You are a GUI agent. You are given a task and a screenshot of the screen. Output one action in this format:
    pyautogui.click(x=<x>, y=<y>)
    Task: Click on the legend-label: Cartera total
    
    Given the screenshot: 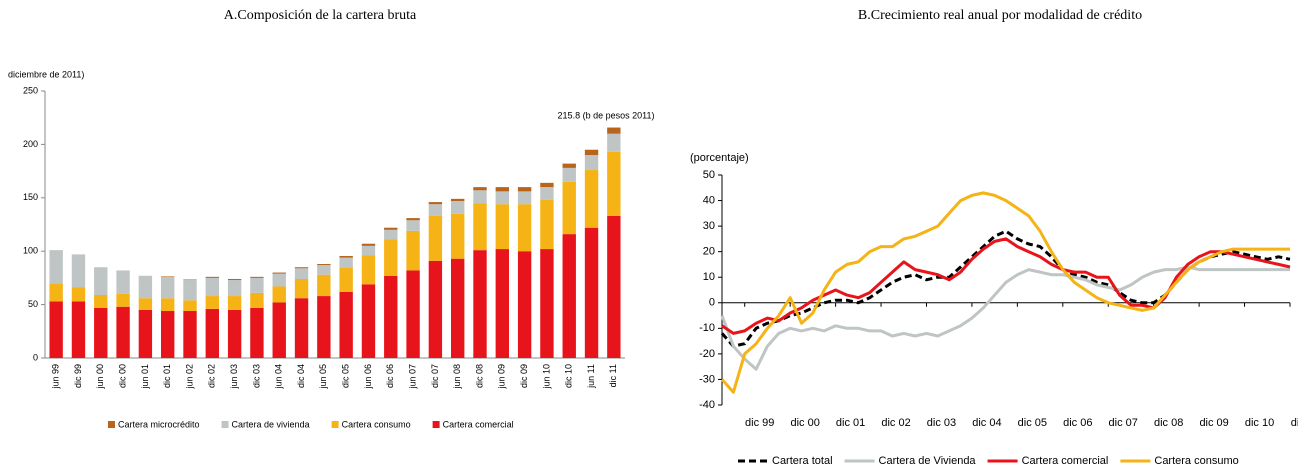 What is the action you would take?
    pyautogui.click(x=802, y=460)
    